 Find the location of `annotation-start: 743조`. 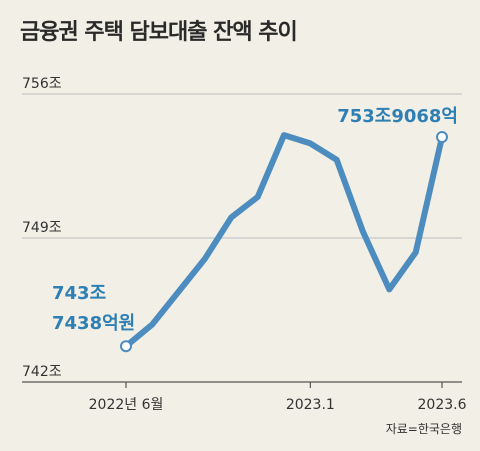

annotation-start: 743조 is located at coordinates (79, 293).